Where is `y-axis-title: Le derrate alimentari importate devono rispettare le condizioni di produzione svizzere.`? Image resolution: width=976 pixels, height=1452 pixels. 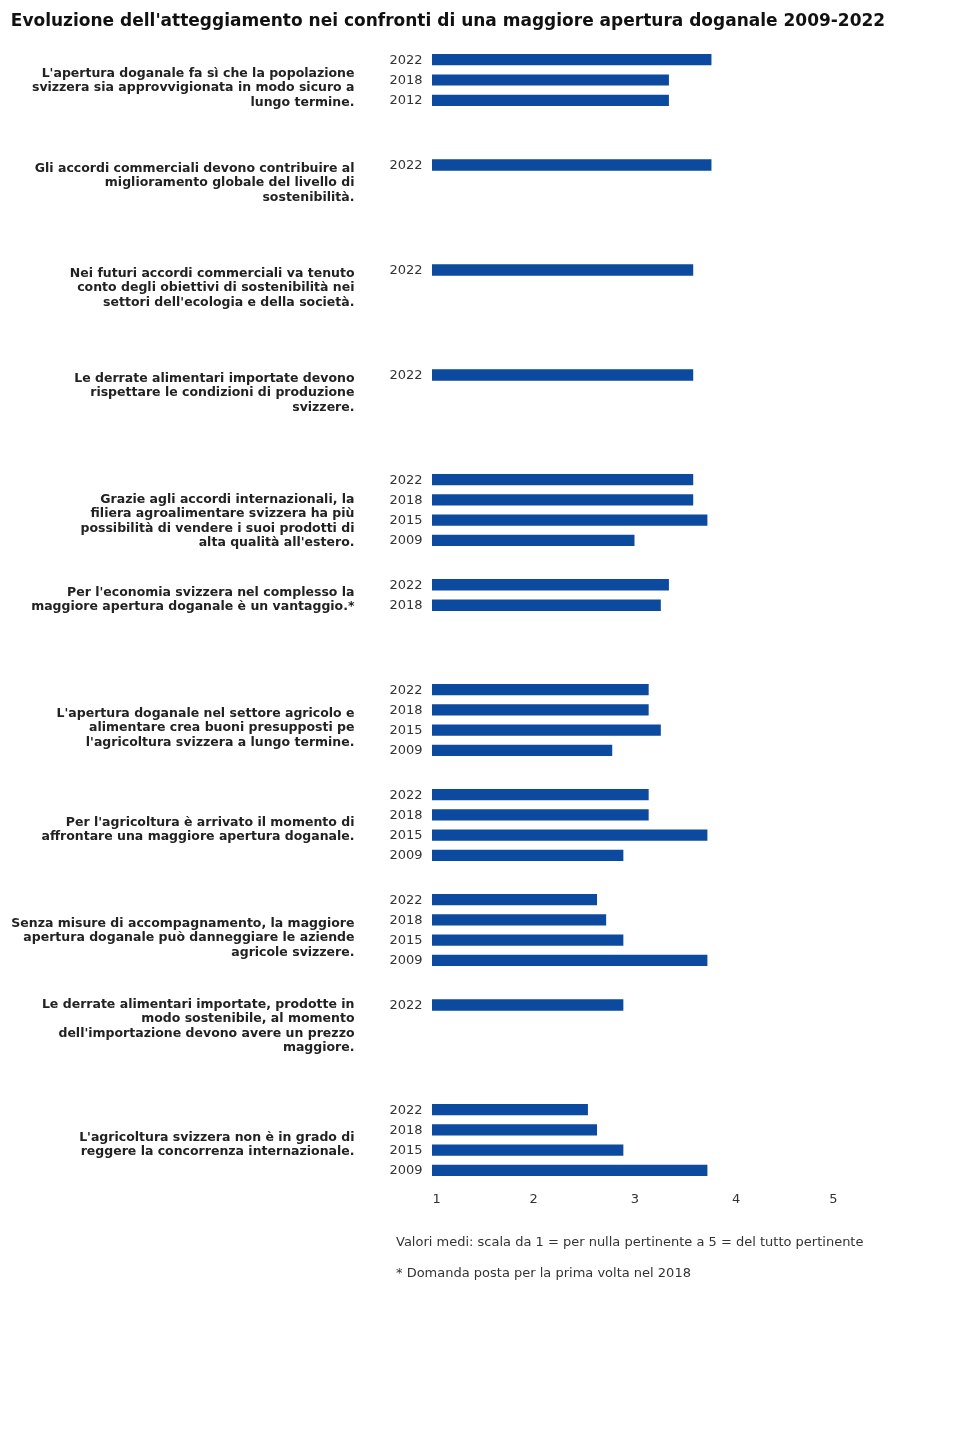 y-axis-title: Le derrate alimentari importate devono rispettare le condizioni di produzione svizzere. is located at coordinates (214, 391).